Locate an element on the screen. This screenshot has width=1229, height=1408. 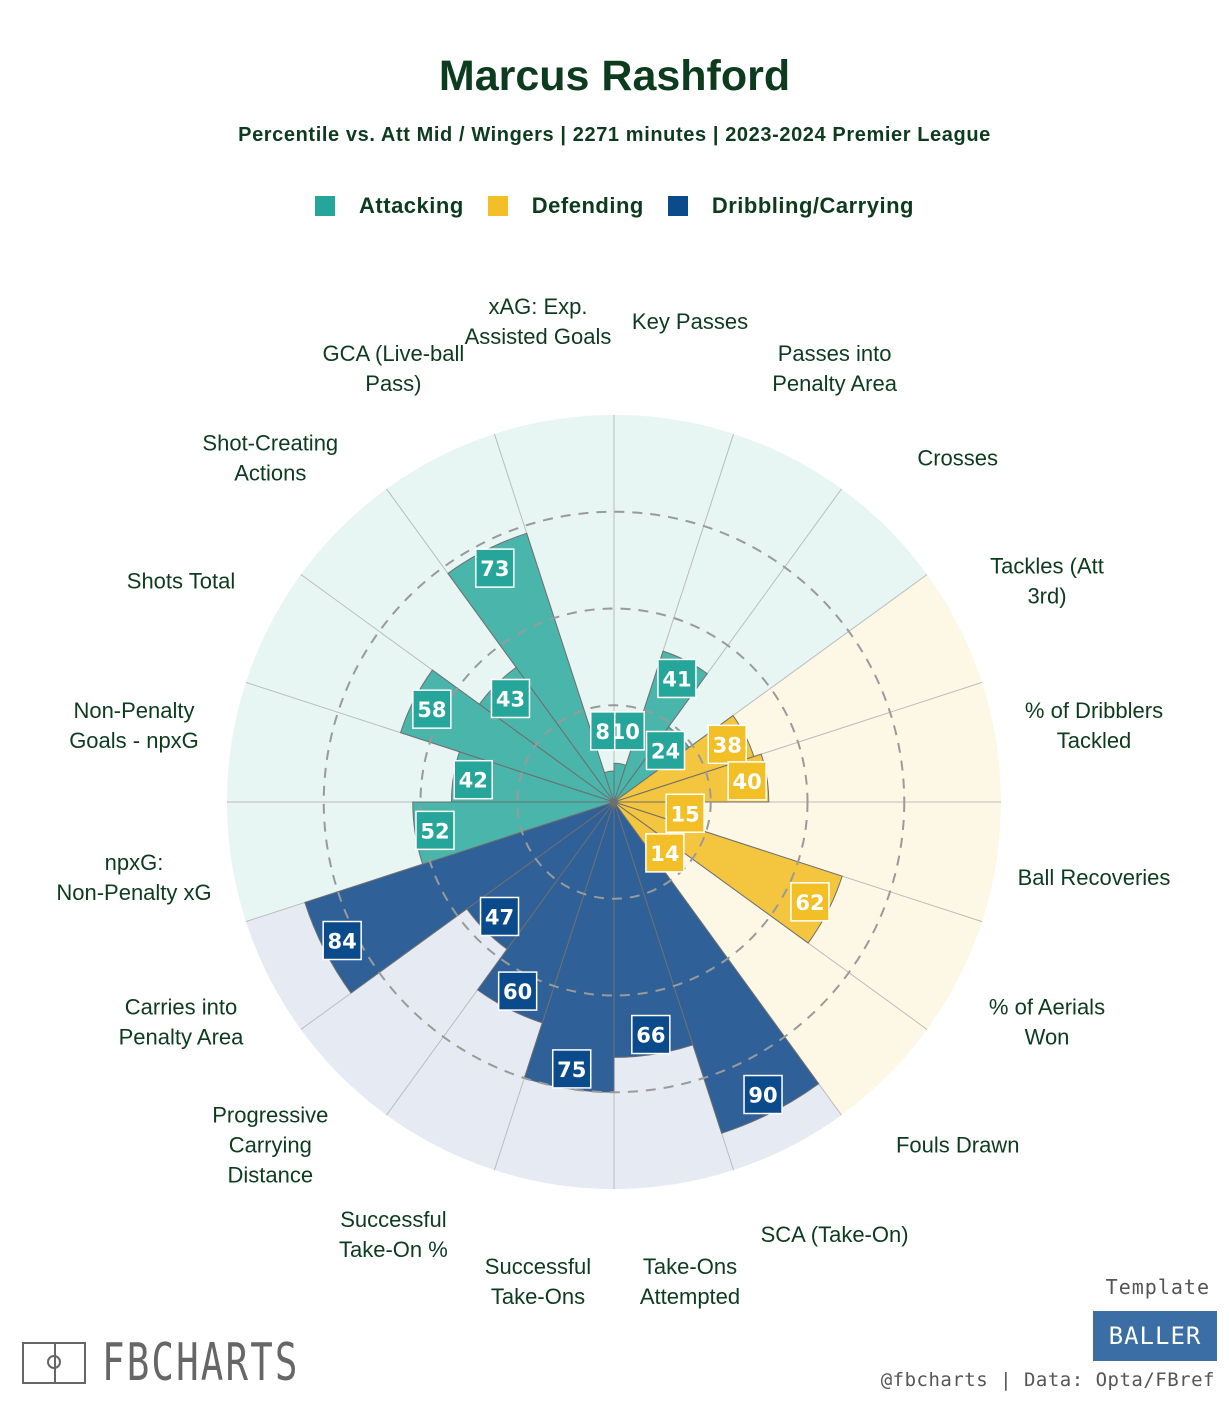
value-badge-take-ons-attempted is located at coordinates (651, 1034).